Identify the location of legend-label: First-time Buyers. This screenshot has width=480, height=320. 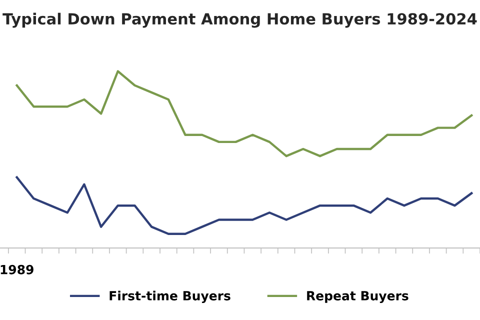
(170, 296).